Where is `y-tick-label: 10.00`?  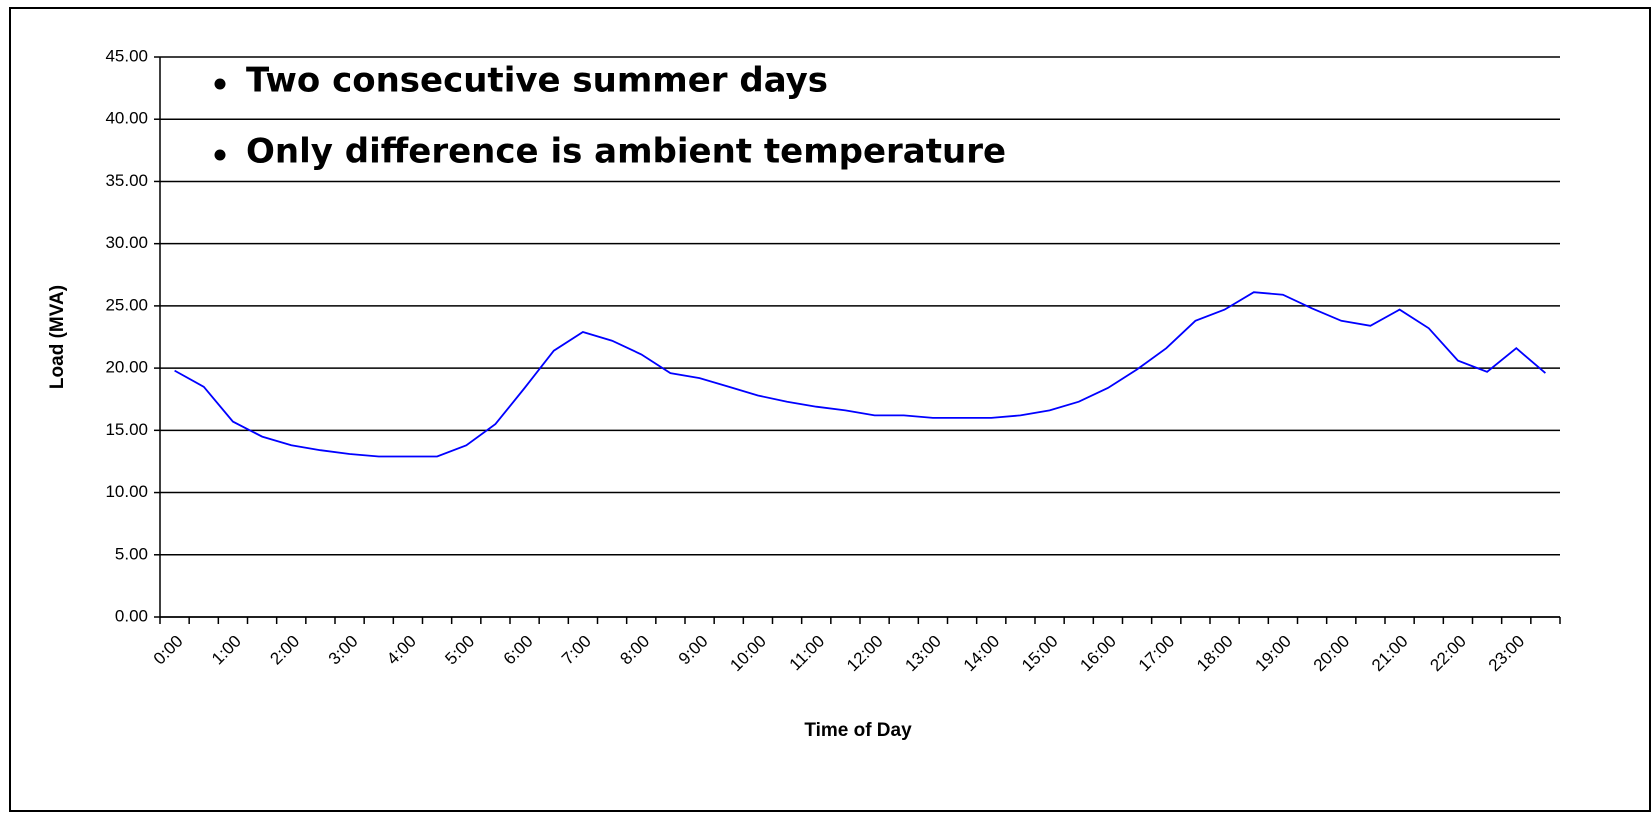
y-tick-label: 10.00 is located at coordinates (126, 491).